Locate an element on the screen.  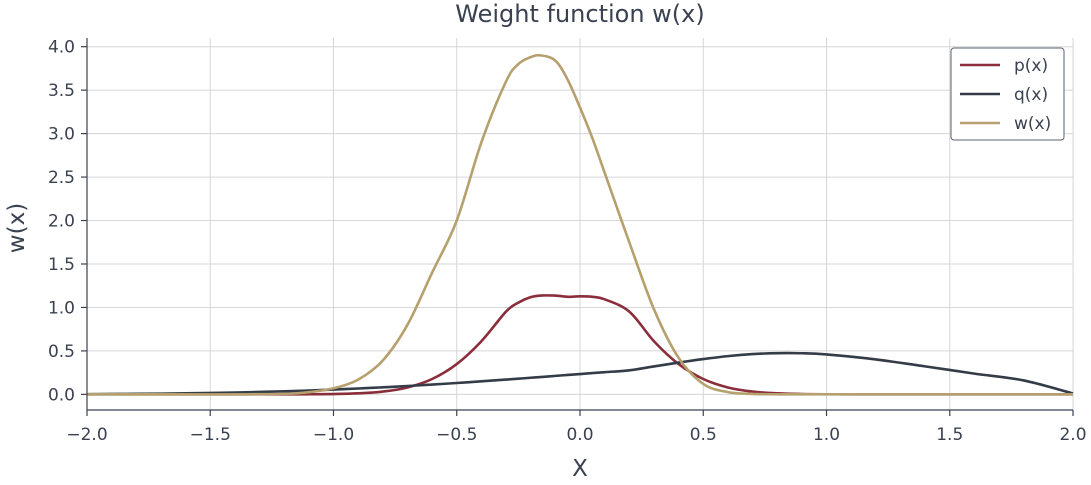
x-tick-label: 0.5 is located at coordinates (703, 435).